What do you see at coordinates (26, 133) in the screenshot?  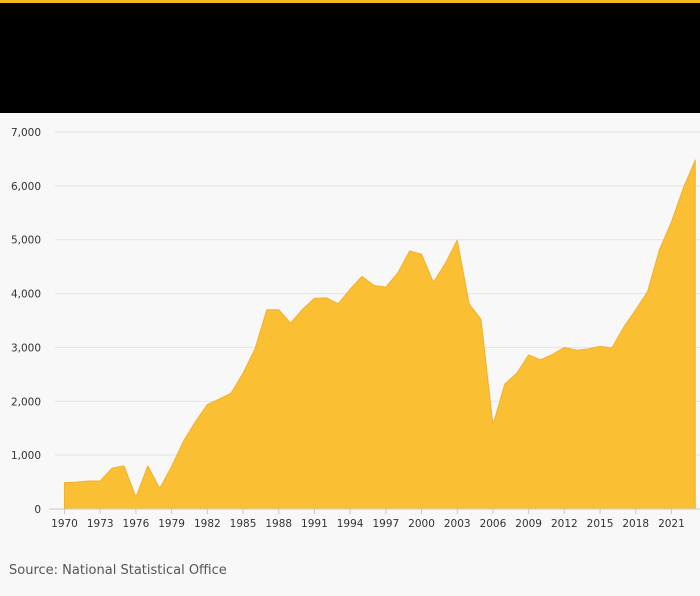 I see `y-tick-label: 7,000` at bounding box center [26, 133].